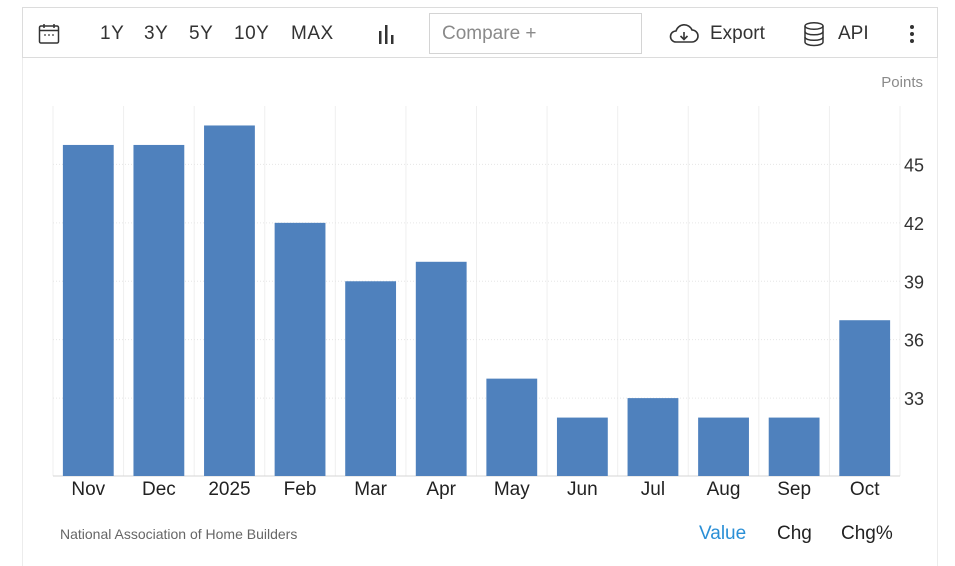 Image resolution: width=955 pixels, height=566 pixels. What do you see at coordinates (512, 489) in the screenshot?
I see `x-tick-label: May` at bounding box center [512, 489].